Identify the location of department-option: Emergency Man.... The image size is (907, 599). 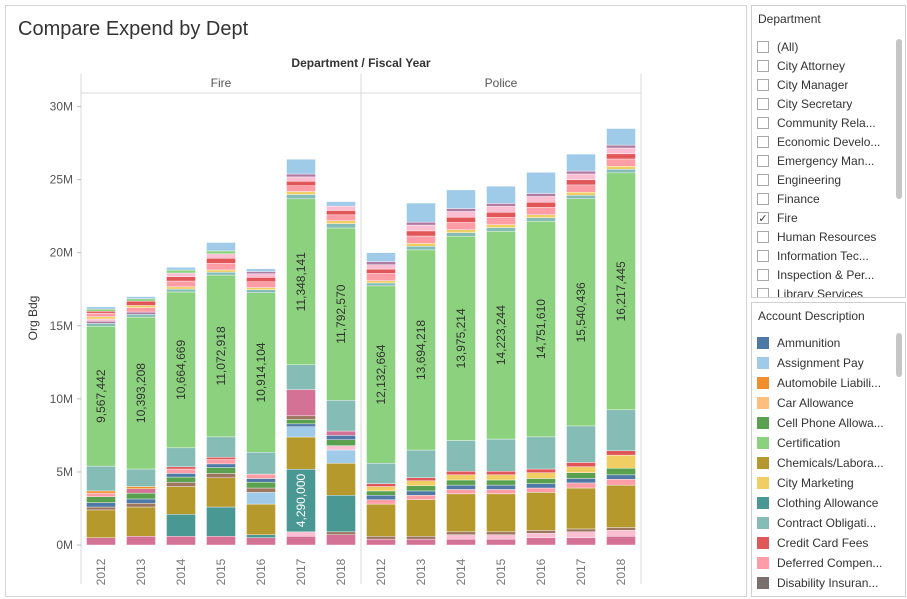
(824, 160).